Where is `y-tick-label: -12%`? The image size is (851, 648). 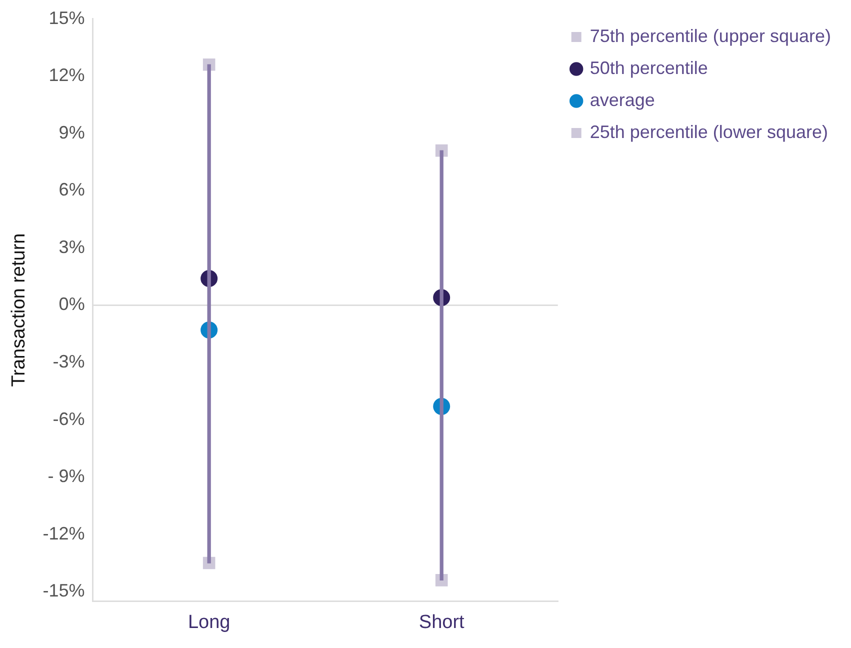
y-tick-label: -12% is located at coordinates (63, 533).